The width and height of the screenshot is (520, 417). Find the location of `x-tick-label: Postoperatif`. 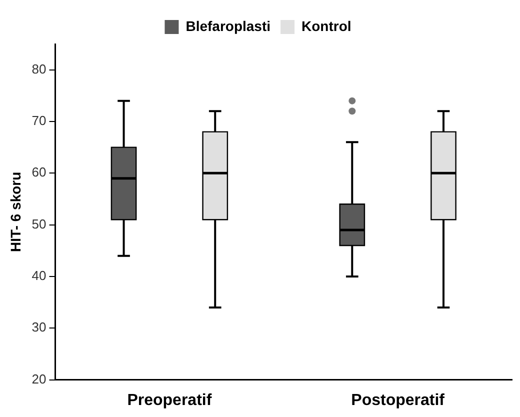

x-tick-label: Postoperatif is located at coordinates (398, 400).